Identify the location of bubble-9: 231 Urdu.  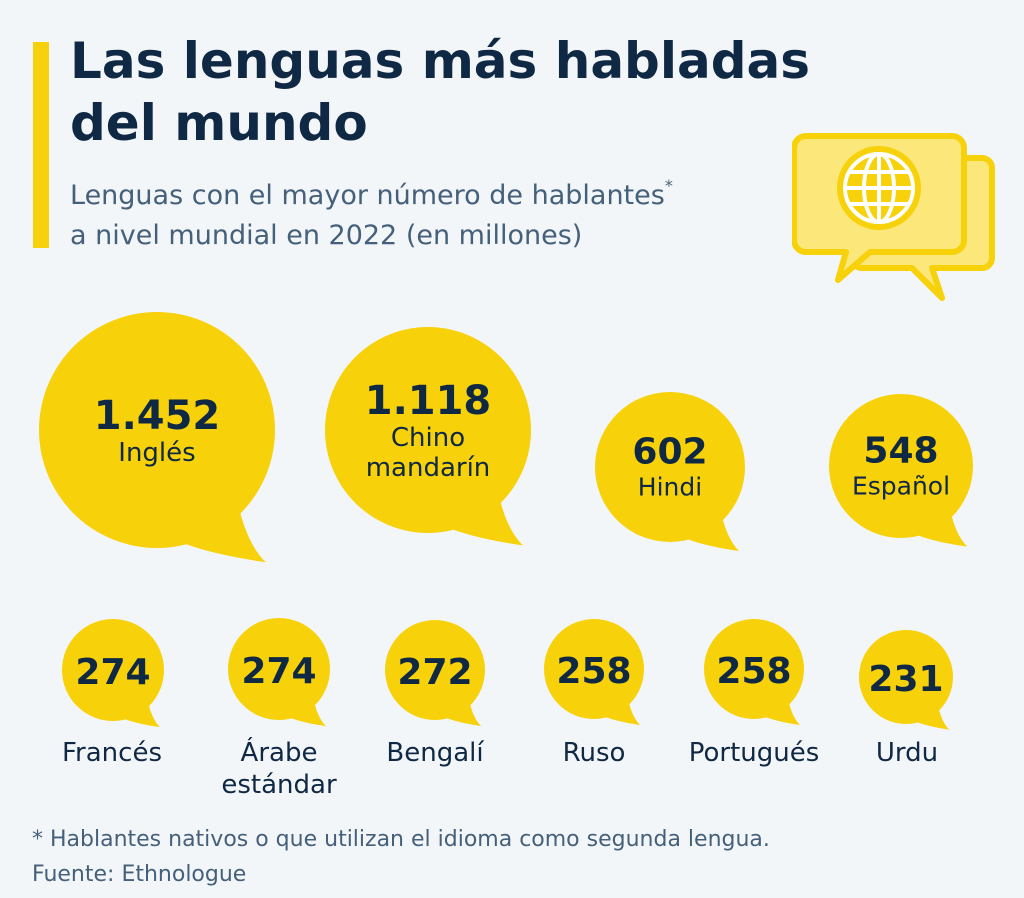
(906, 699).